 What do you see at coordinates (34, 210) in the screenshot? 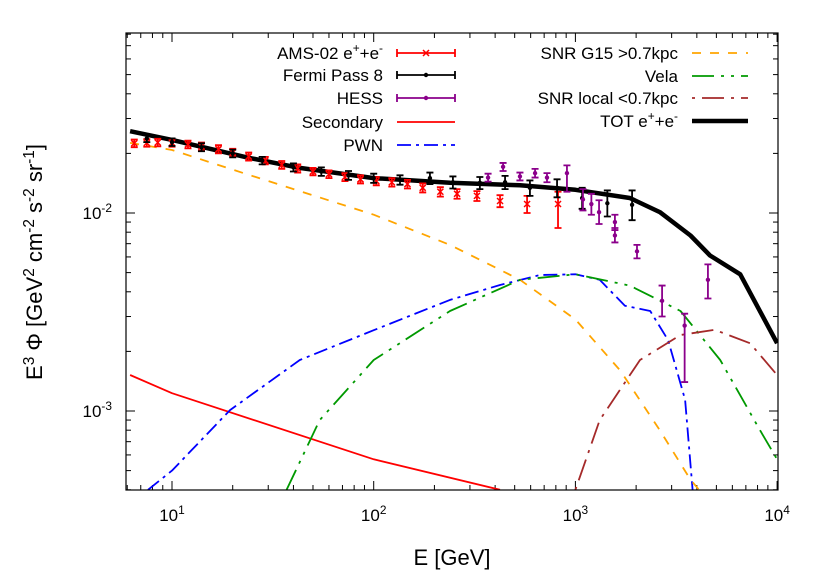
I see `y-axis-label-text: s` at bounding box center [34, 210].